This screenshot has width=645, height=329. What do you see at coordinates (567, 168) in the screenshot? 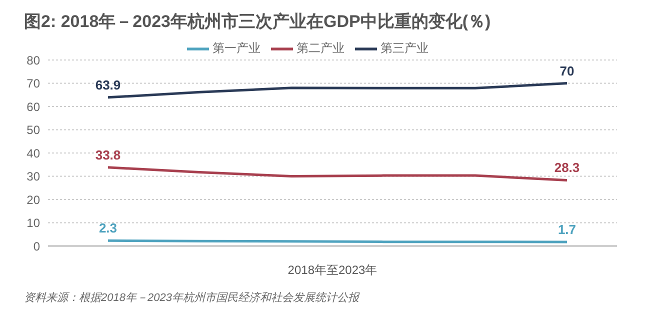
I see `data-label: 28.3` at bounding box center [567, 168].